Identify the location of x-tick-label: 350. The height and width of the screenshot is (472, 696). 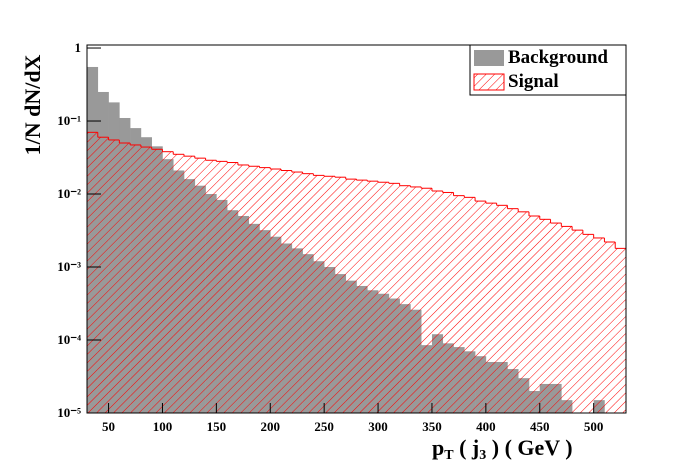
(432, 426).